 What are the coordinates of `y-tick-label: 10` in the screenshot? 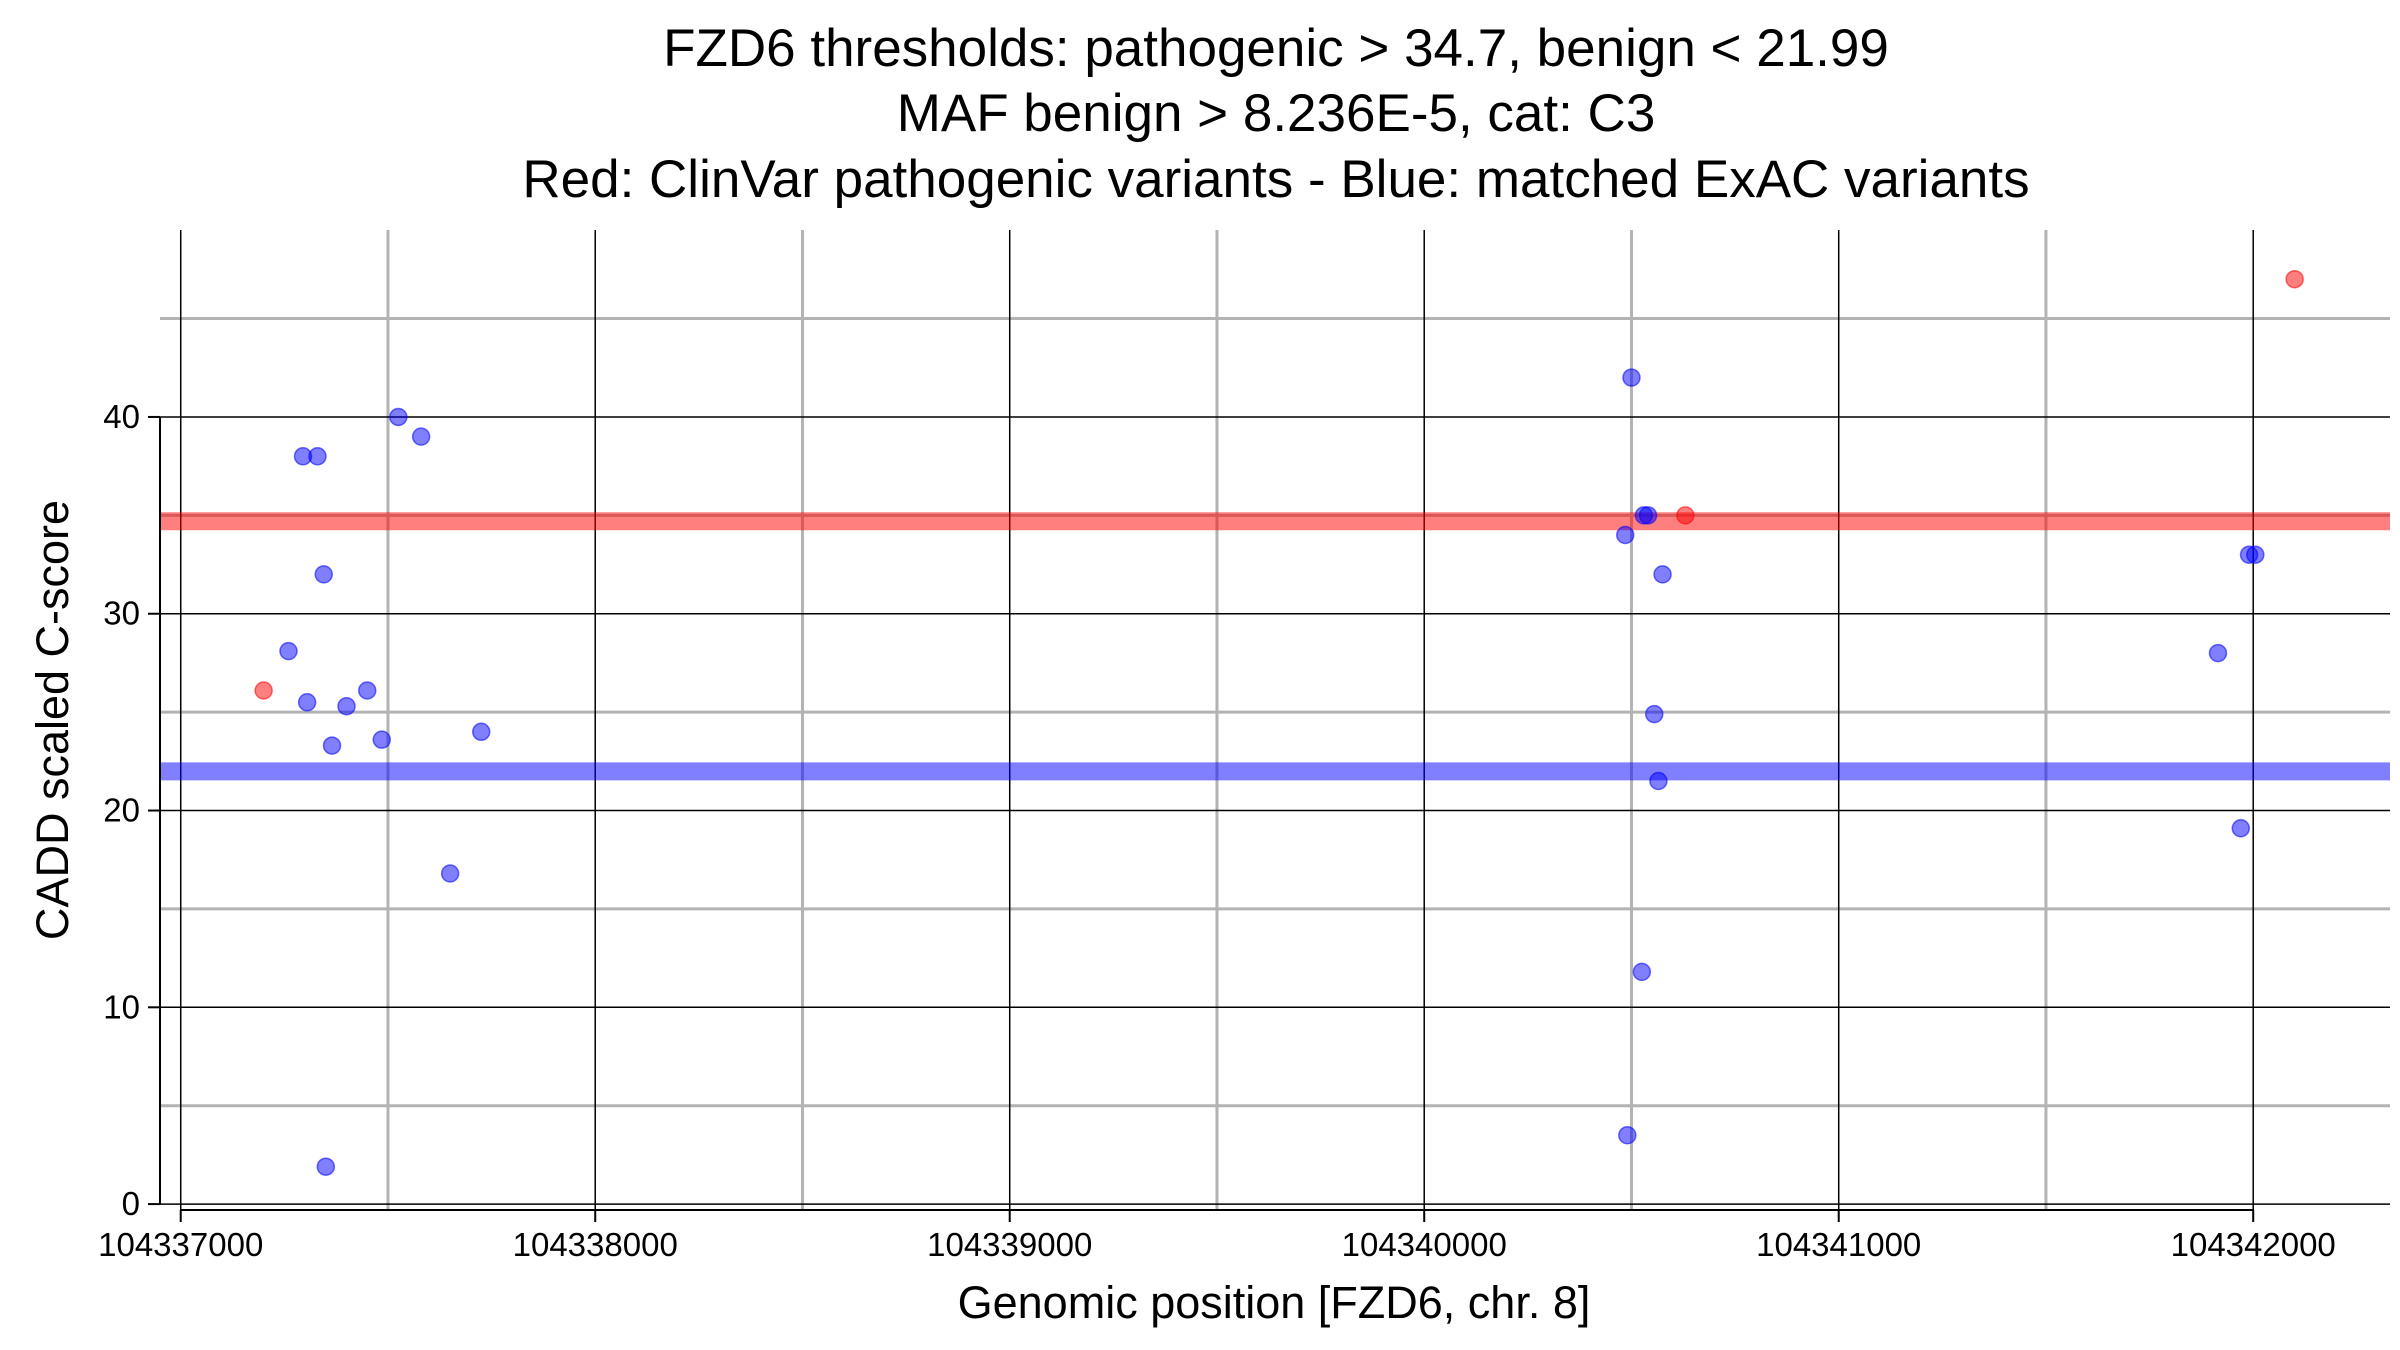 It's located at (121, 1006).